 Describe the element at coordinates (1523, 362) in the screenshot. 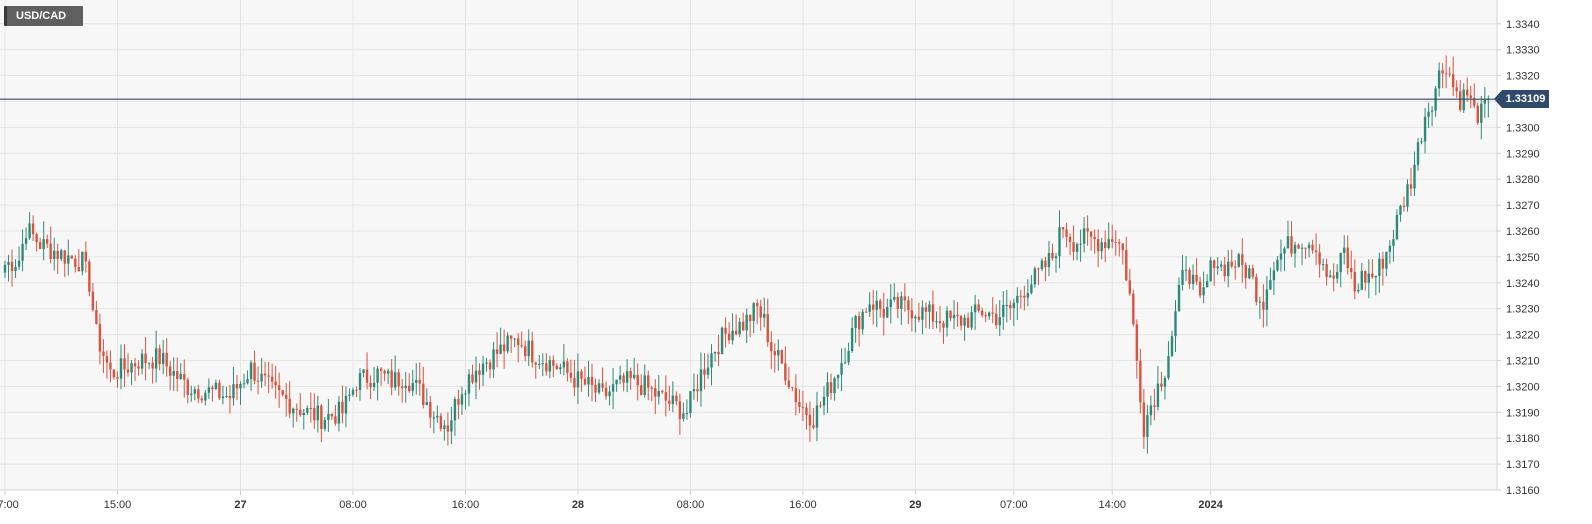

I see `y-tick-label: 1.3210` at that location.